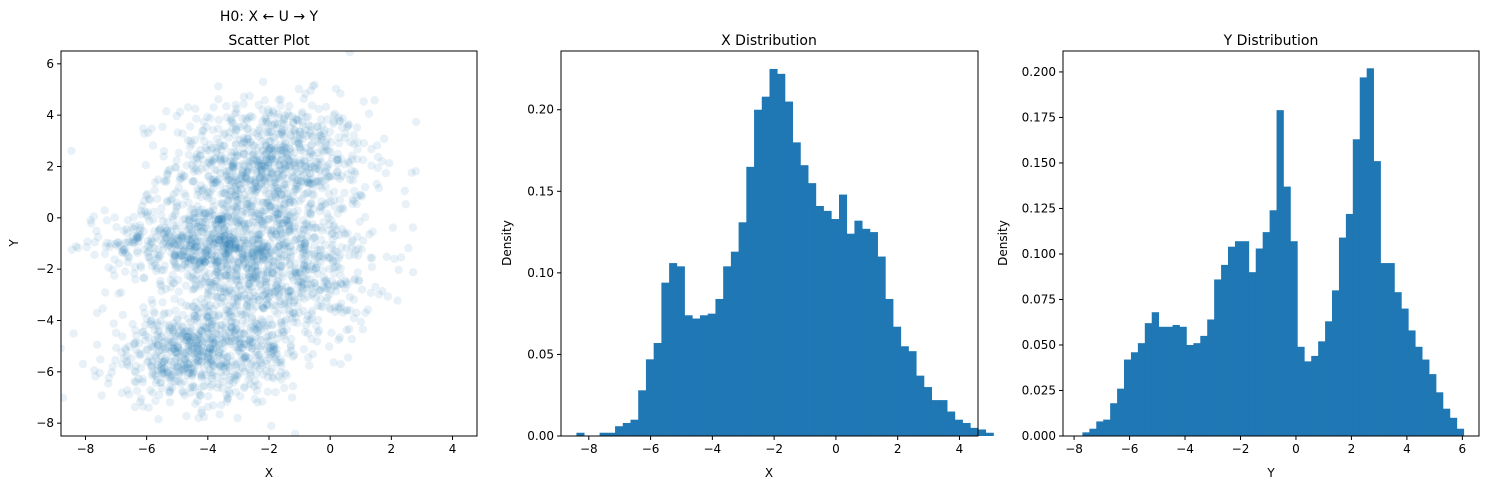 Image resolution: width=1489 pixels, height=489 pixels. I want to click on y-tick-label: 6, so click(50, 64).